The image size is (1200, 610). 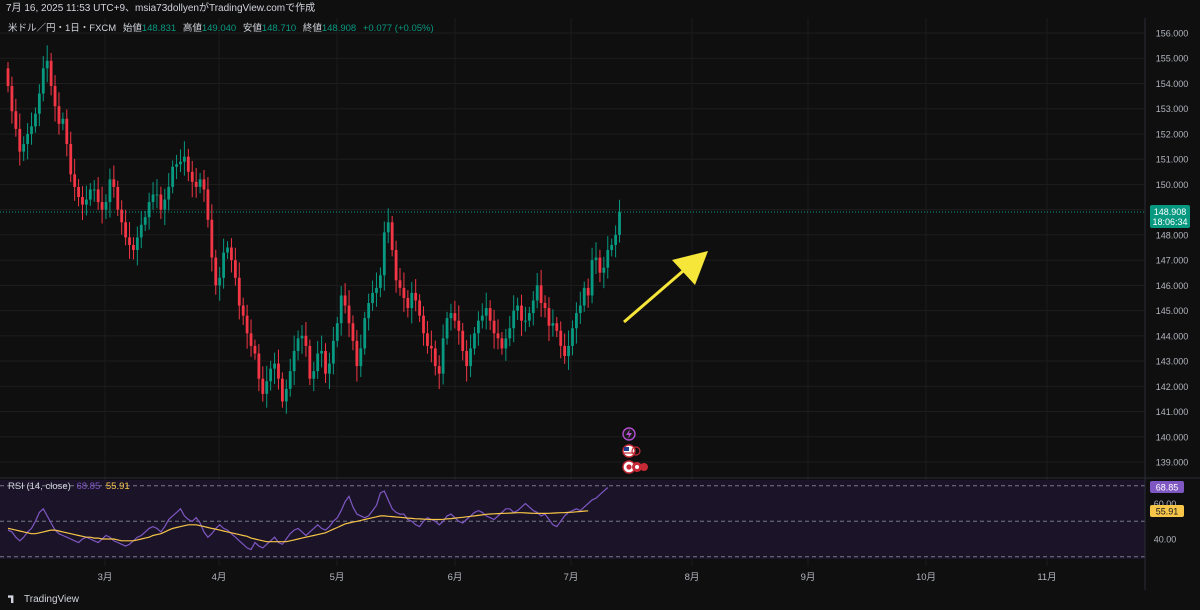 I want to click on last-price-tag: 148.908 18:06:34, so click(x=1170, y=216).